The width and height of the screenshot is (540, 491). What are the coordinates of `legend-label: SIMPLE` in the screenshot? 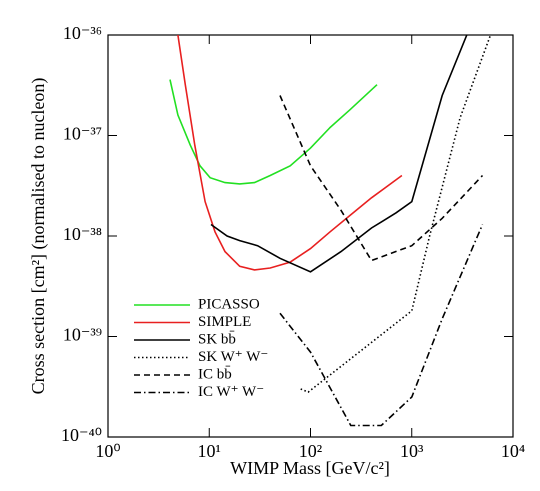 It's located at (224, 322).